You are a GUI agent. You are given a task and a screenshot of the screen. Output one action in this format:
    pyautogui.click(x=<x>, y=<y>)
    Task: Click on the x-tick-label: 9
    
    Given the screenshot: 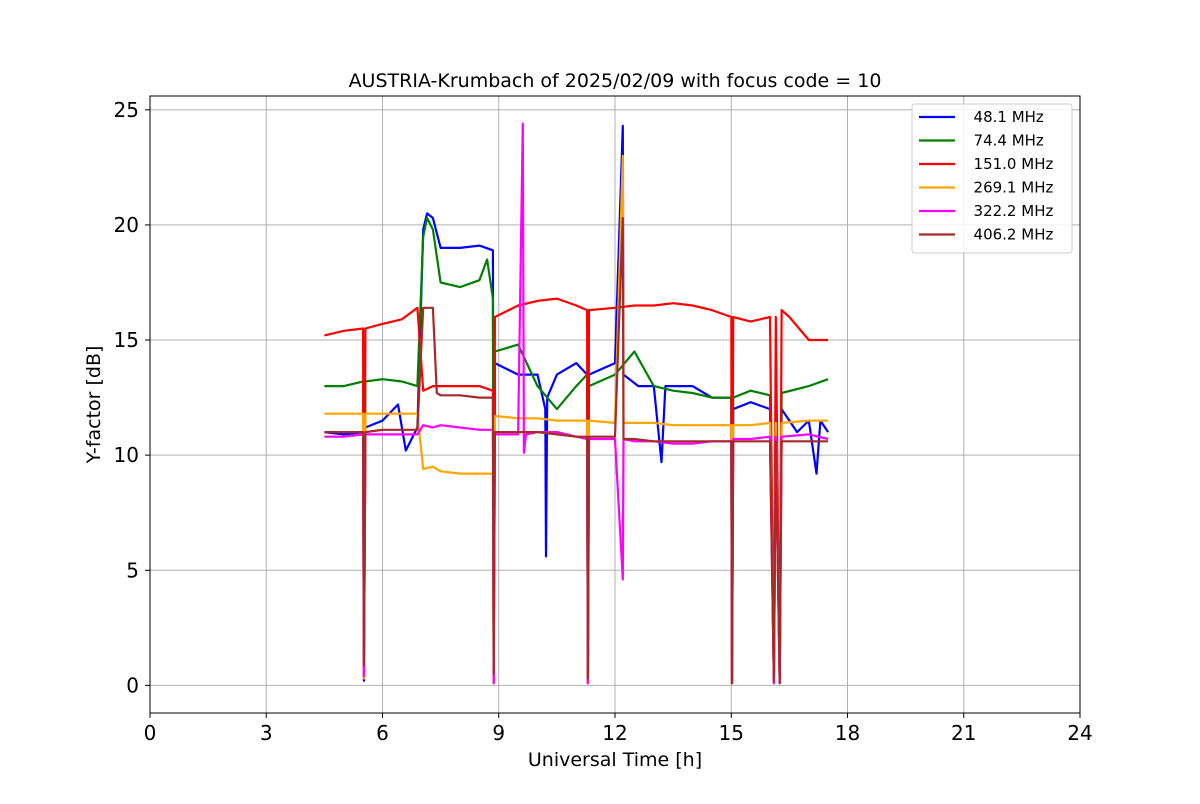 What is the action you would take?
    pyautogui.click(x=498, y=733)
    